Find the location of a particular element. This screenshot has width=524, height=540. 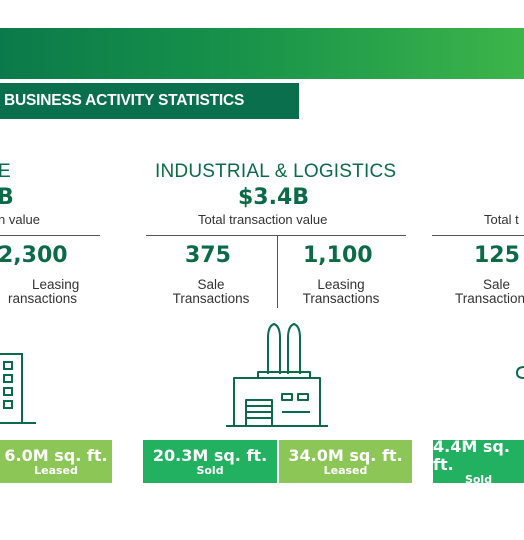

industrial-sale-count: 375 is located at coordinates (208, 255).